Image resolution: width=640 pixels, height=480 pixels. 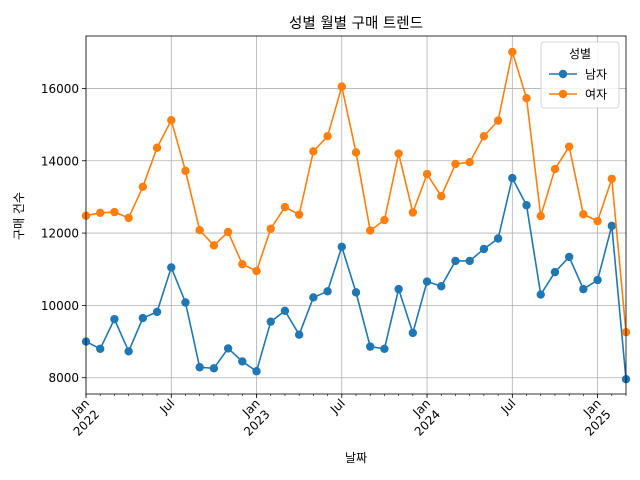 I want to click on x-axis-label: 날짜, so click(x=356, y=458).